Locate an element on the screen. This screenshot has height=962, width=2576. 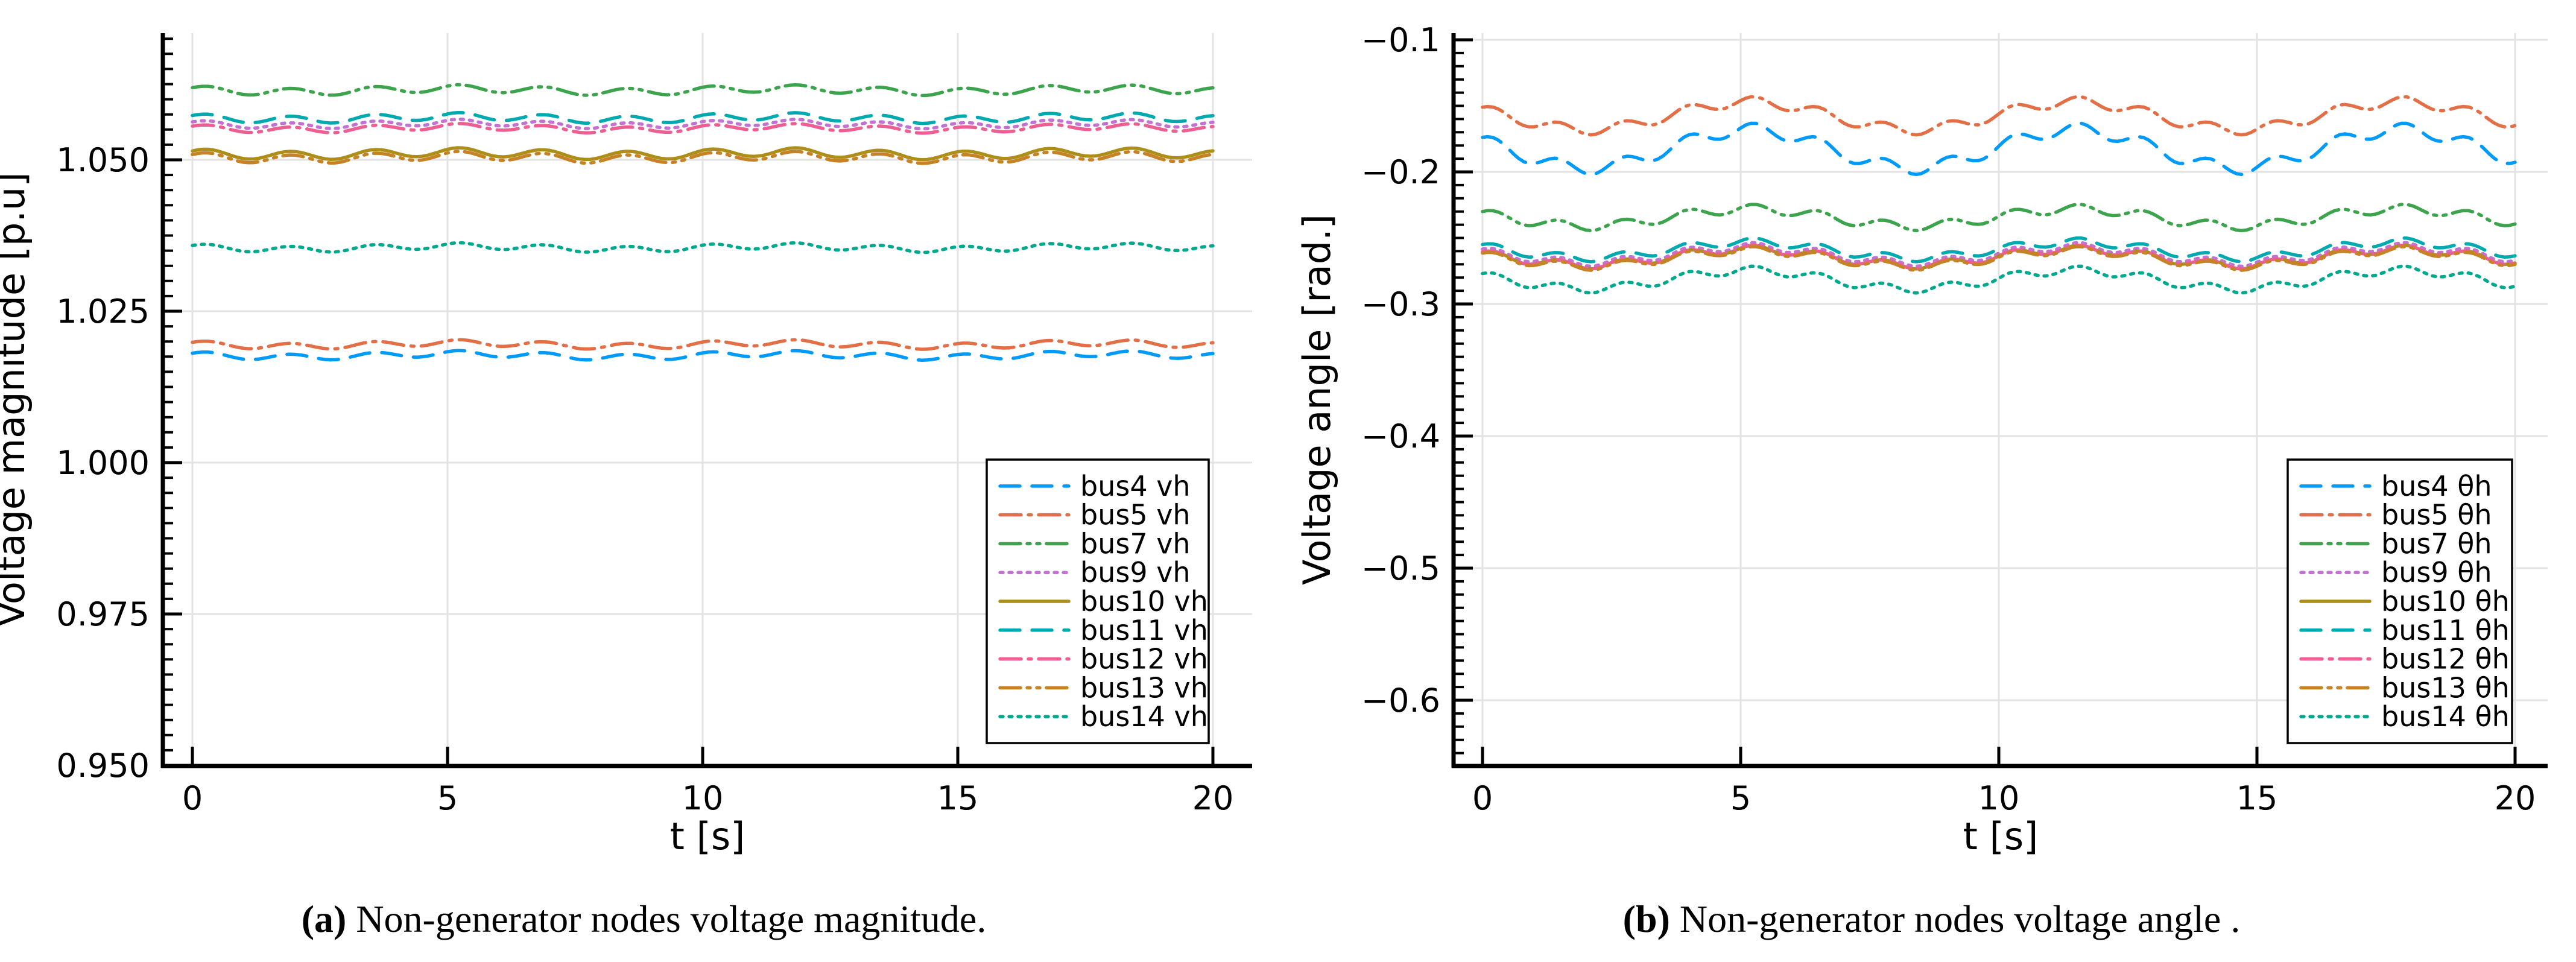
legend-label: bus7 vh is located at coordinates (1135, 543).